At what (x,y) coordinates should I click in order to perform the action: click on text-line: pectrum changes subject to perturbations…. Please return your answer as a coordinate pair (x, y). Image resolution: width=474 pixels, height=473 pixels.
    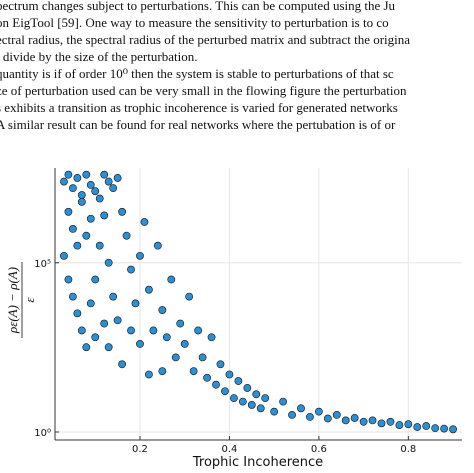
    Looking at the image, I should click on (198, 6).